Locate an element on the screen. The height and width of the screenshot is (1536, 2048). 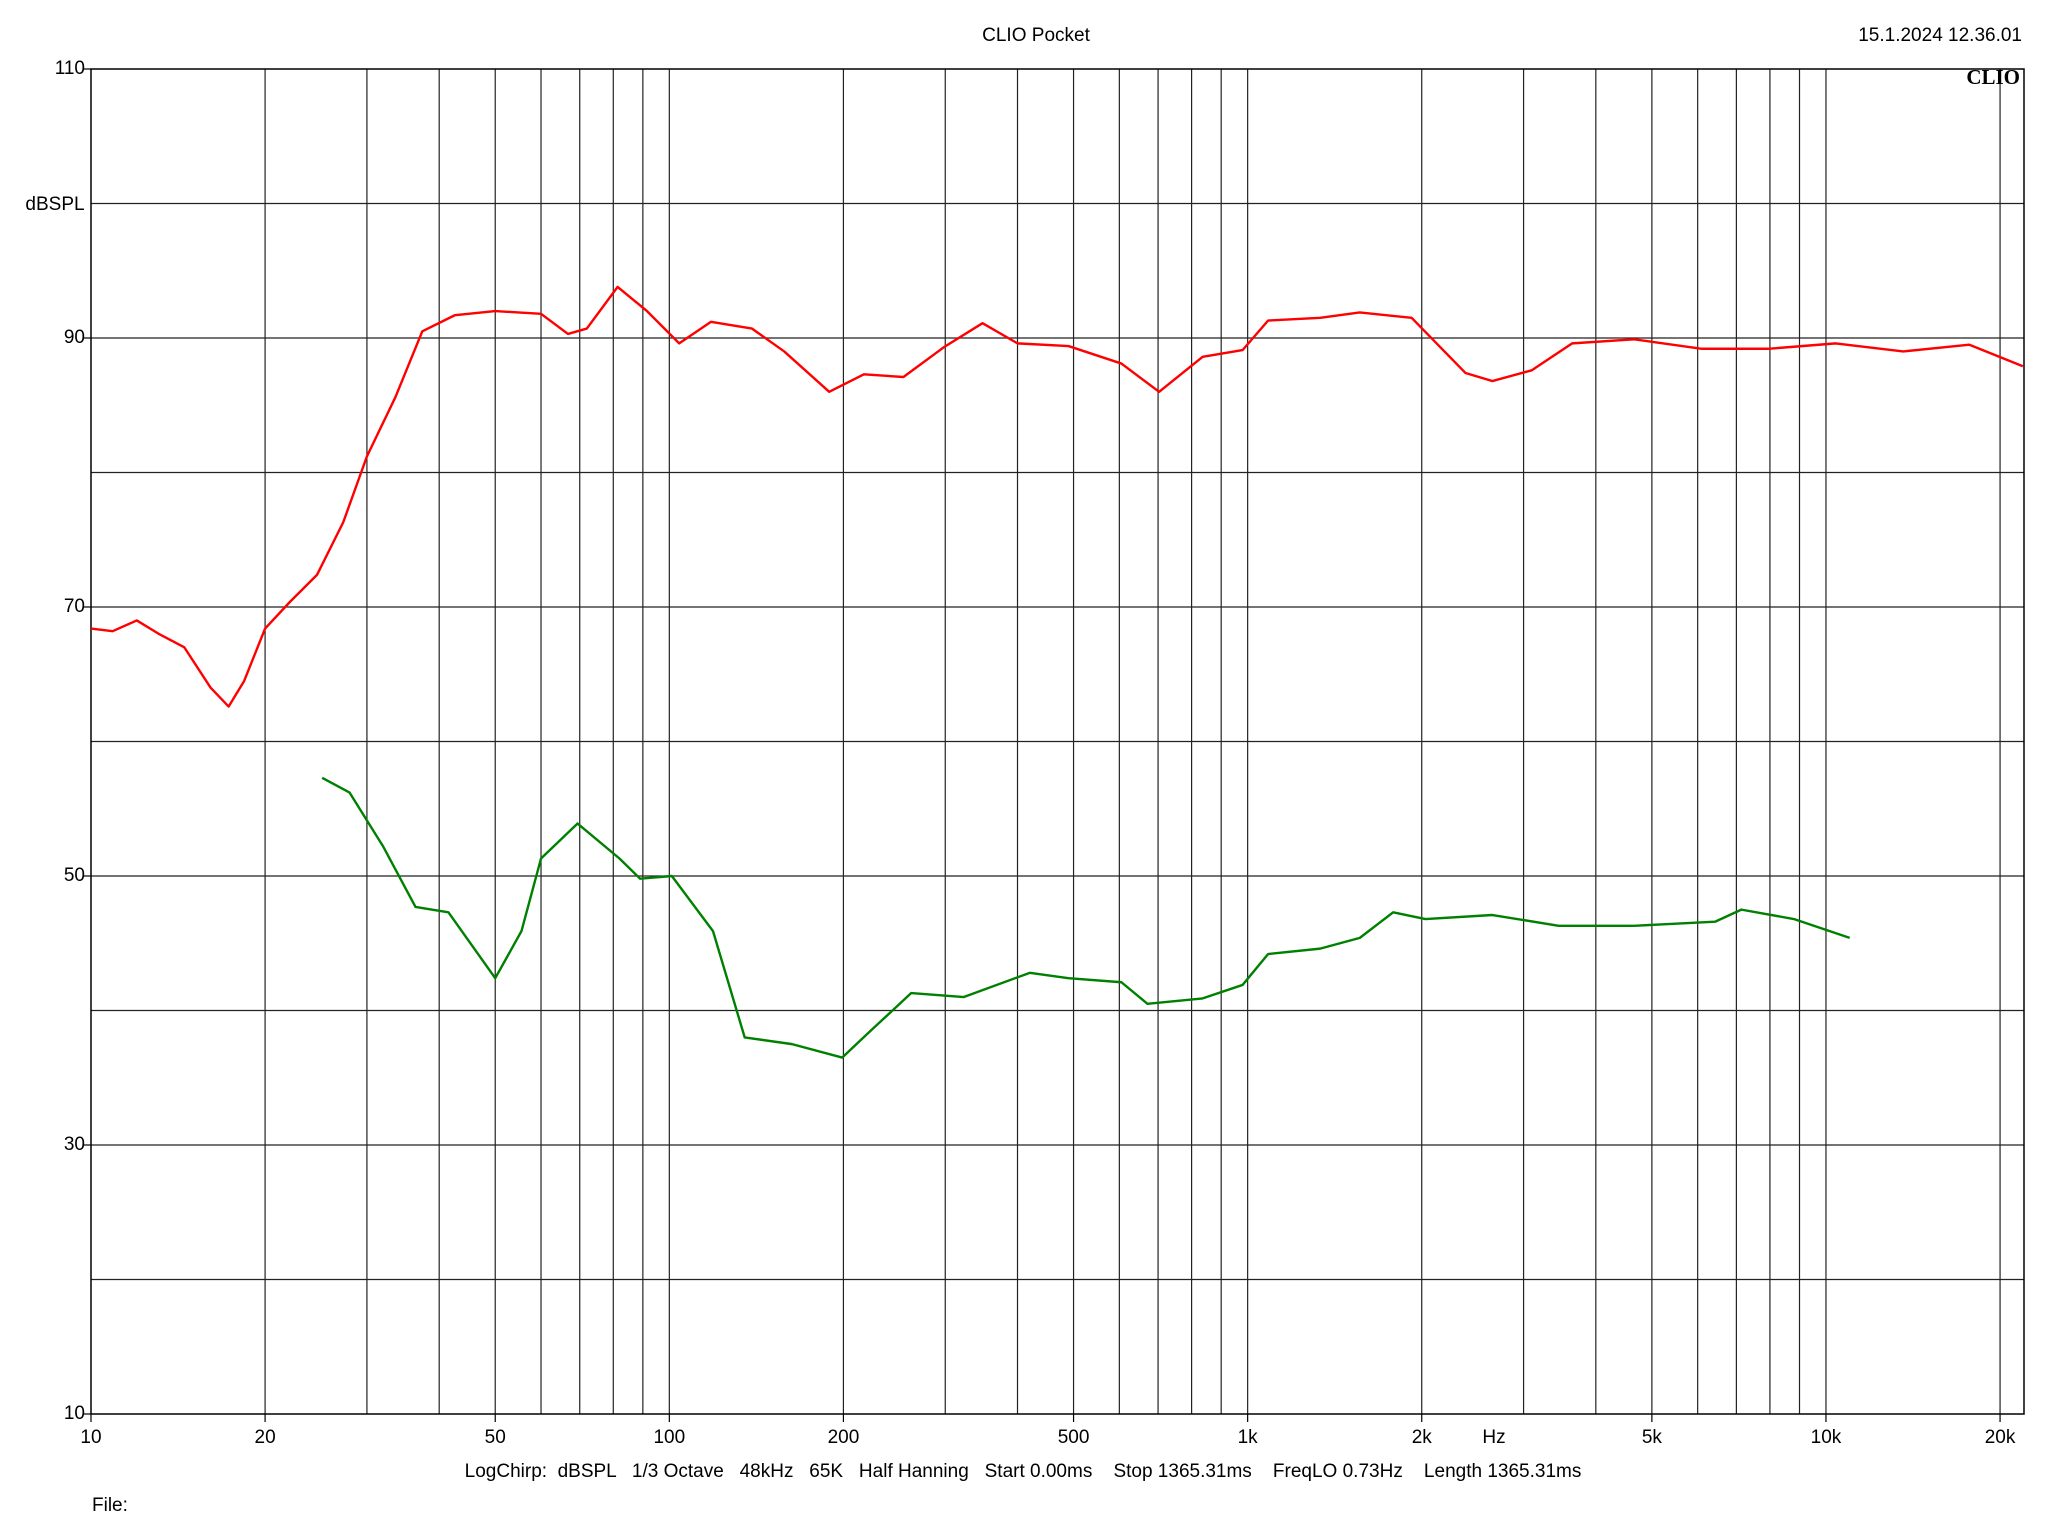
x-tick-label: 200 is located at coordinates (844, 1437).